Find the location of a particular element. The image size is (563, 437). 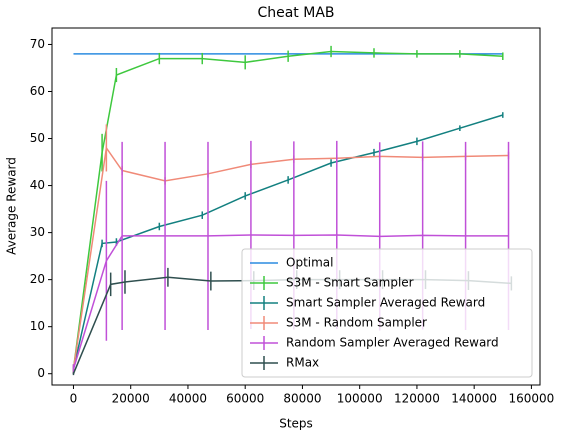

x-tick-label: 60000 is located at coordinates (245, 399).